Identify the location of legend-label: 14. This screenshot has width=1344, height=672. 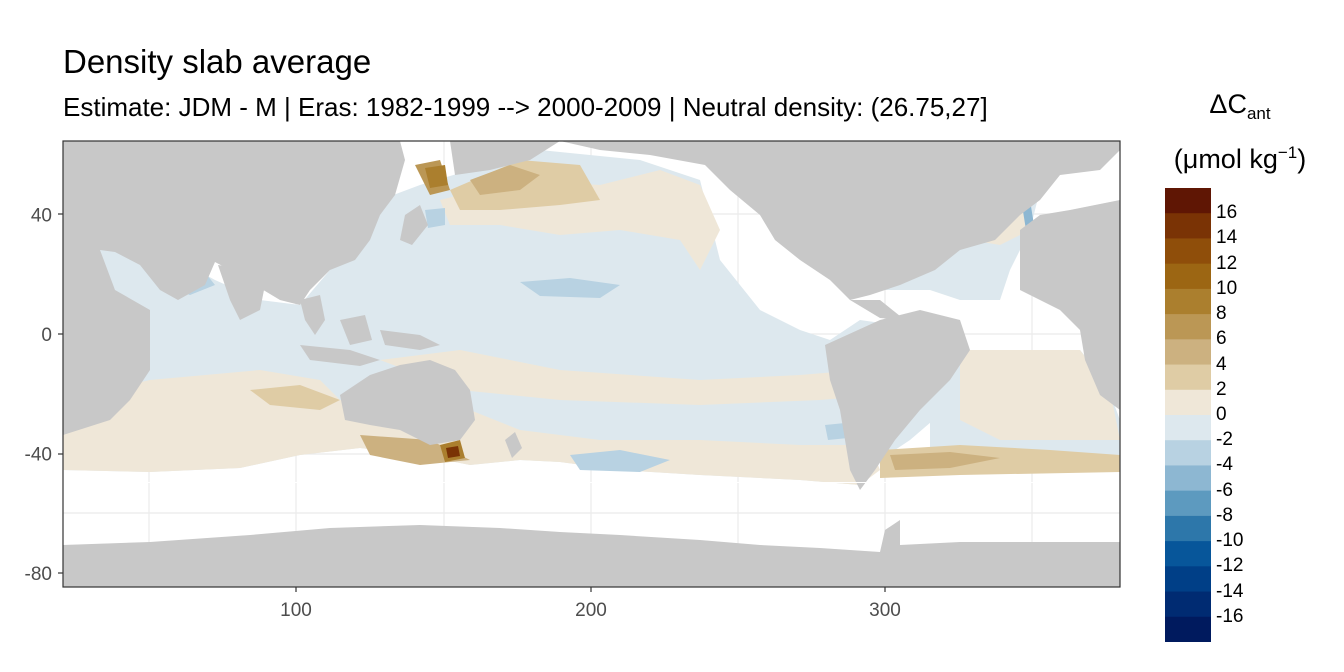
(1227, 238).